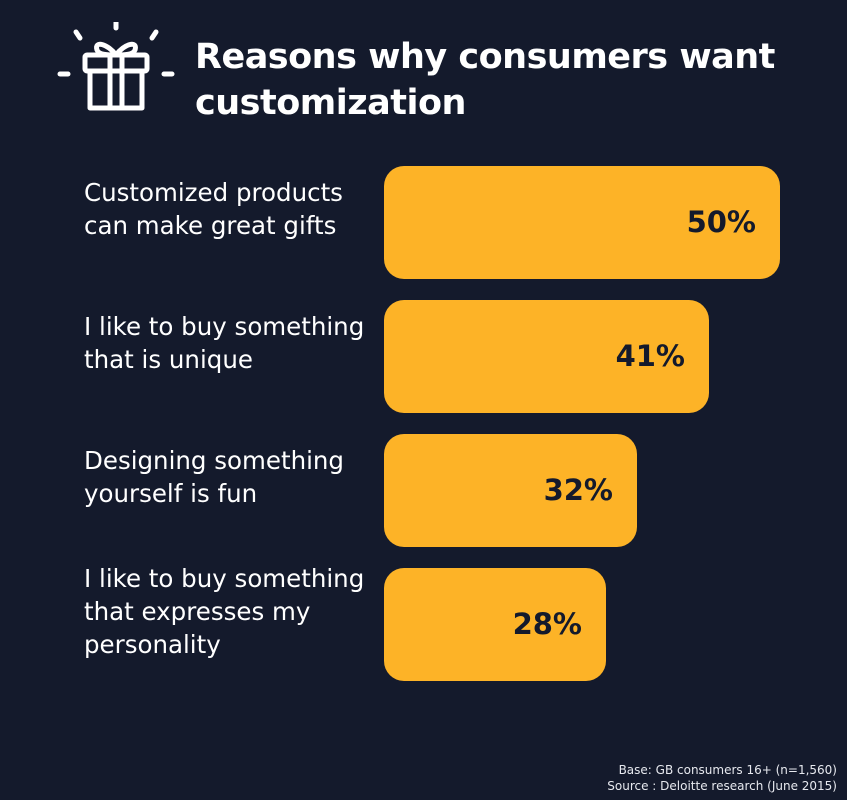  I want to click on header: Reasons why consumers want customization, so click(442, 77).